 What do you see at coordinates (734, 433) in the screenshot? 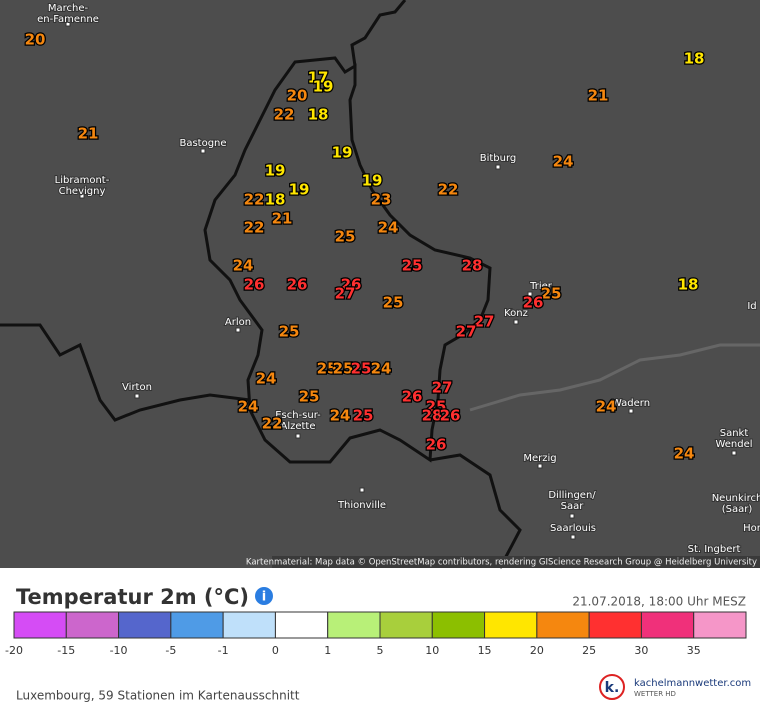
I see `place-name: Sankt` at bounding box center [734, 433].